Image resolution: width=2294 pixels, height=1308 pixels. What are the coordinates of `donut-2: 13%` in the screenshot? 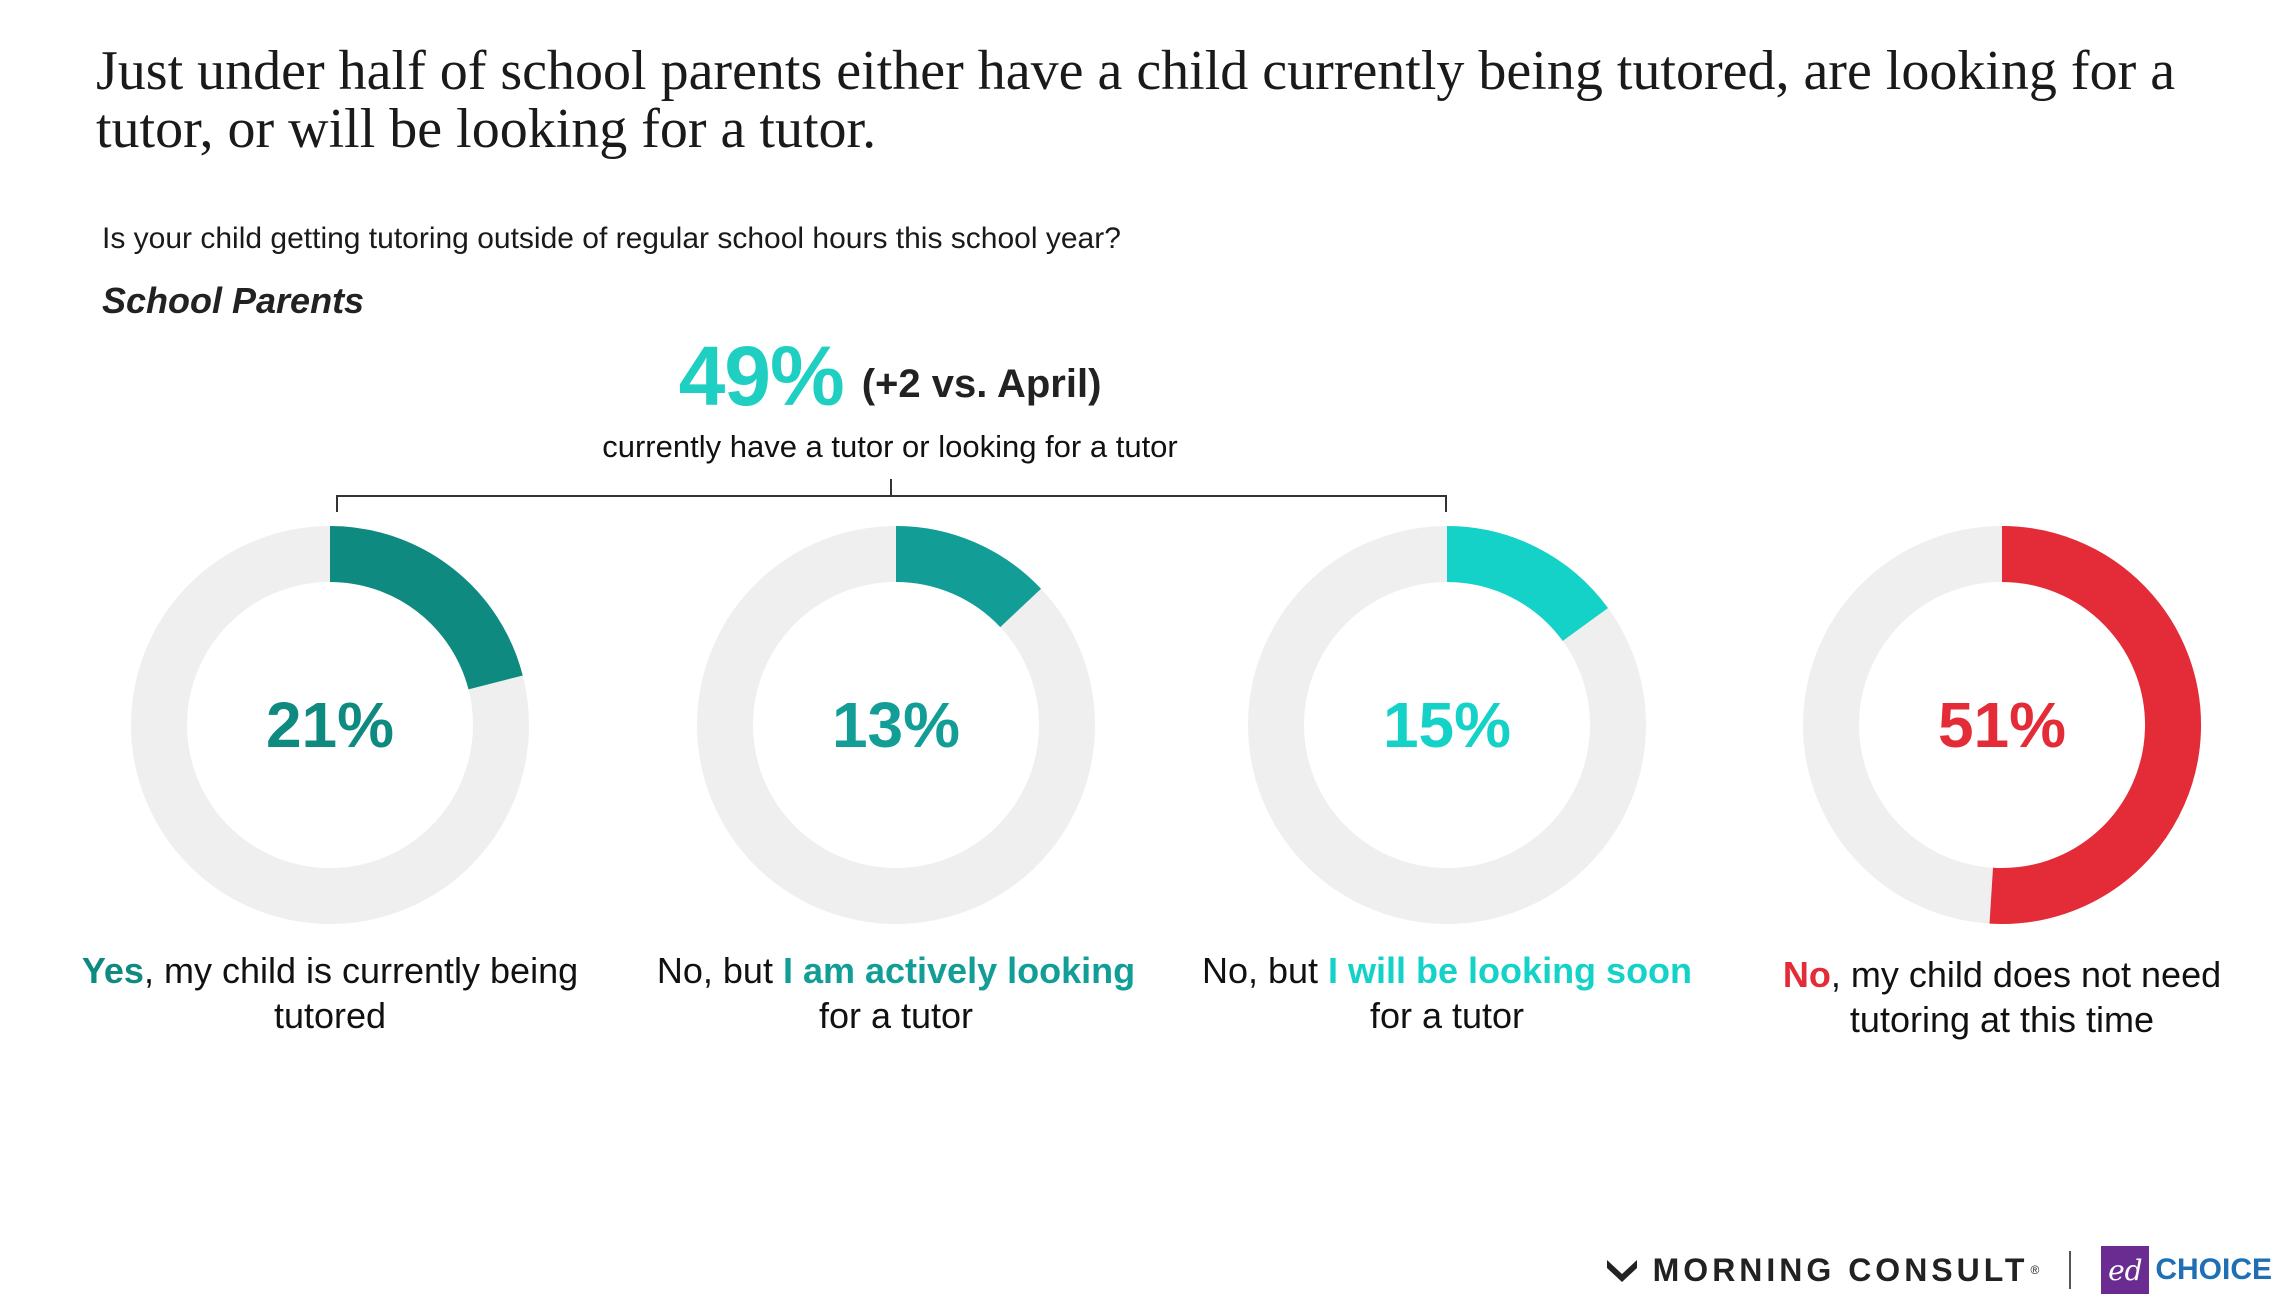 It's located at (896, 725).